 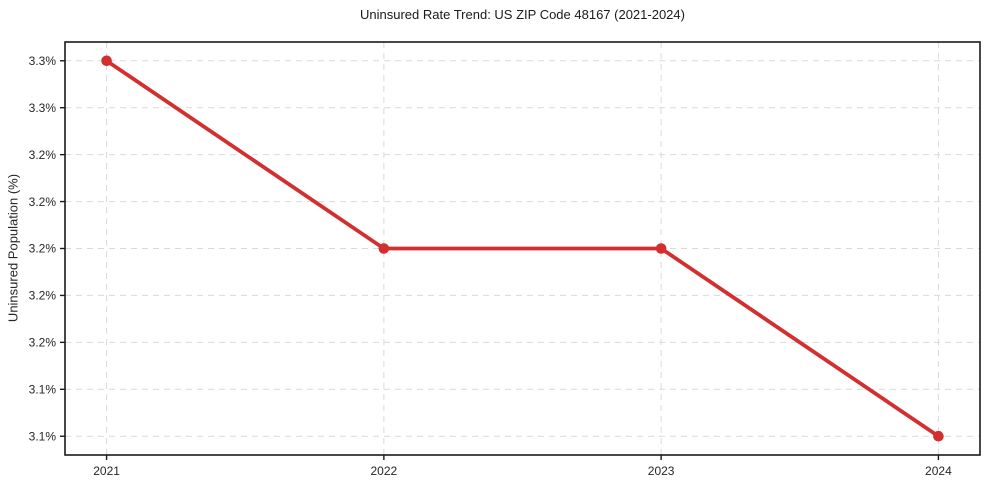 What do you see at coordinates (661, 471) in the screenshot?
I see `x-tick-label: 2023` at bounding box center [661, 471].